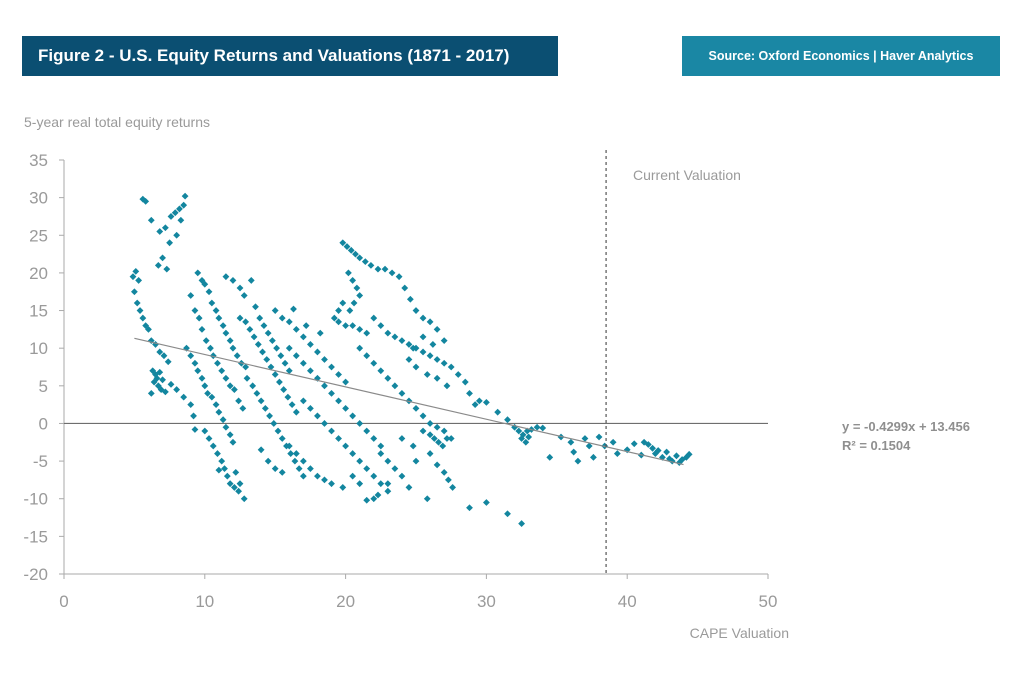  Describe the element at coordinates (38, 273) in the screenshot. I see `y-tick-label: 20` at that location.